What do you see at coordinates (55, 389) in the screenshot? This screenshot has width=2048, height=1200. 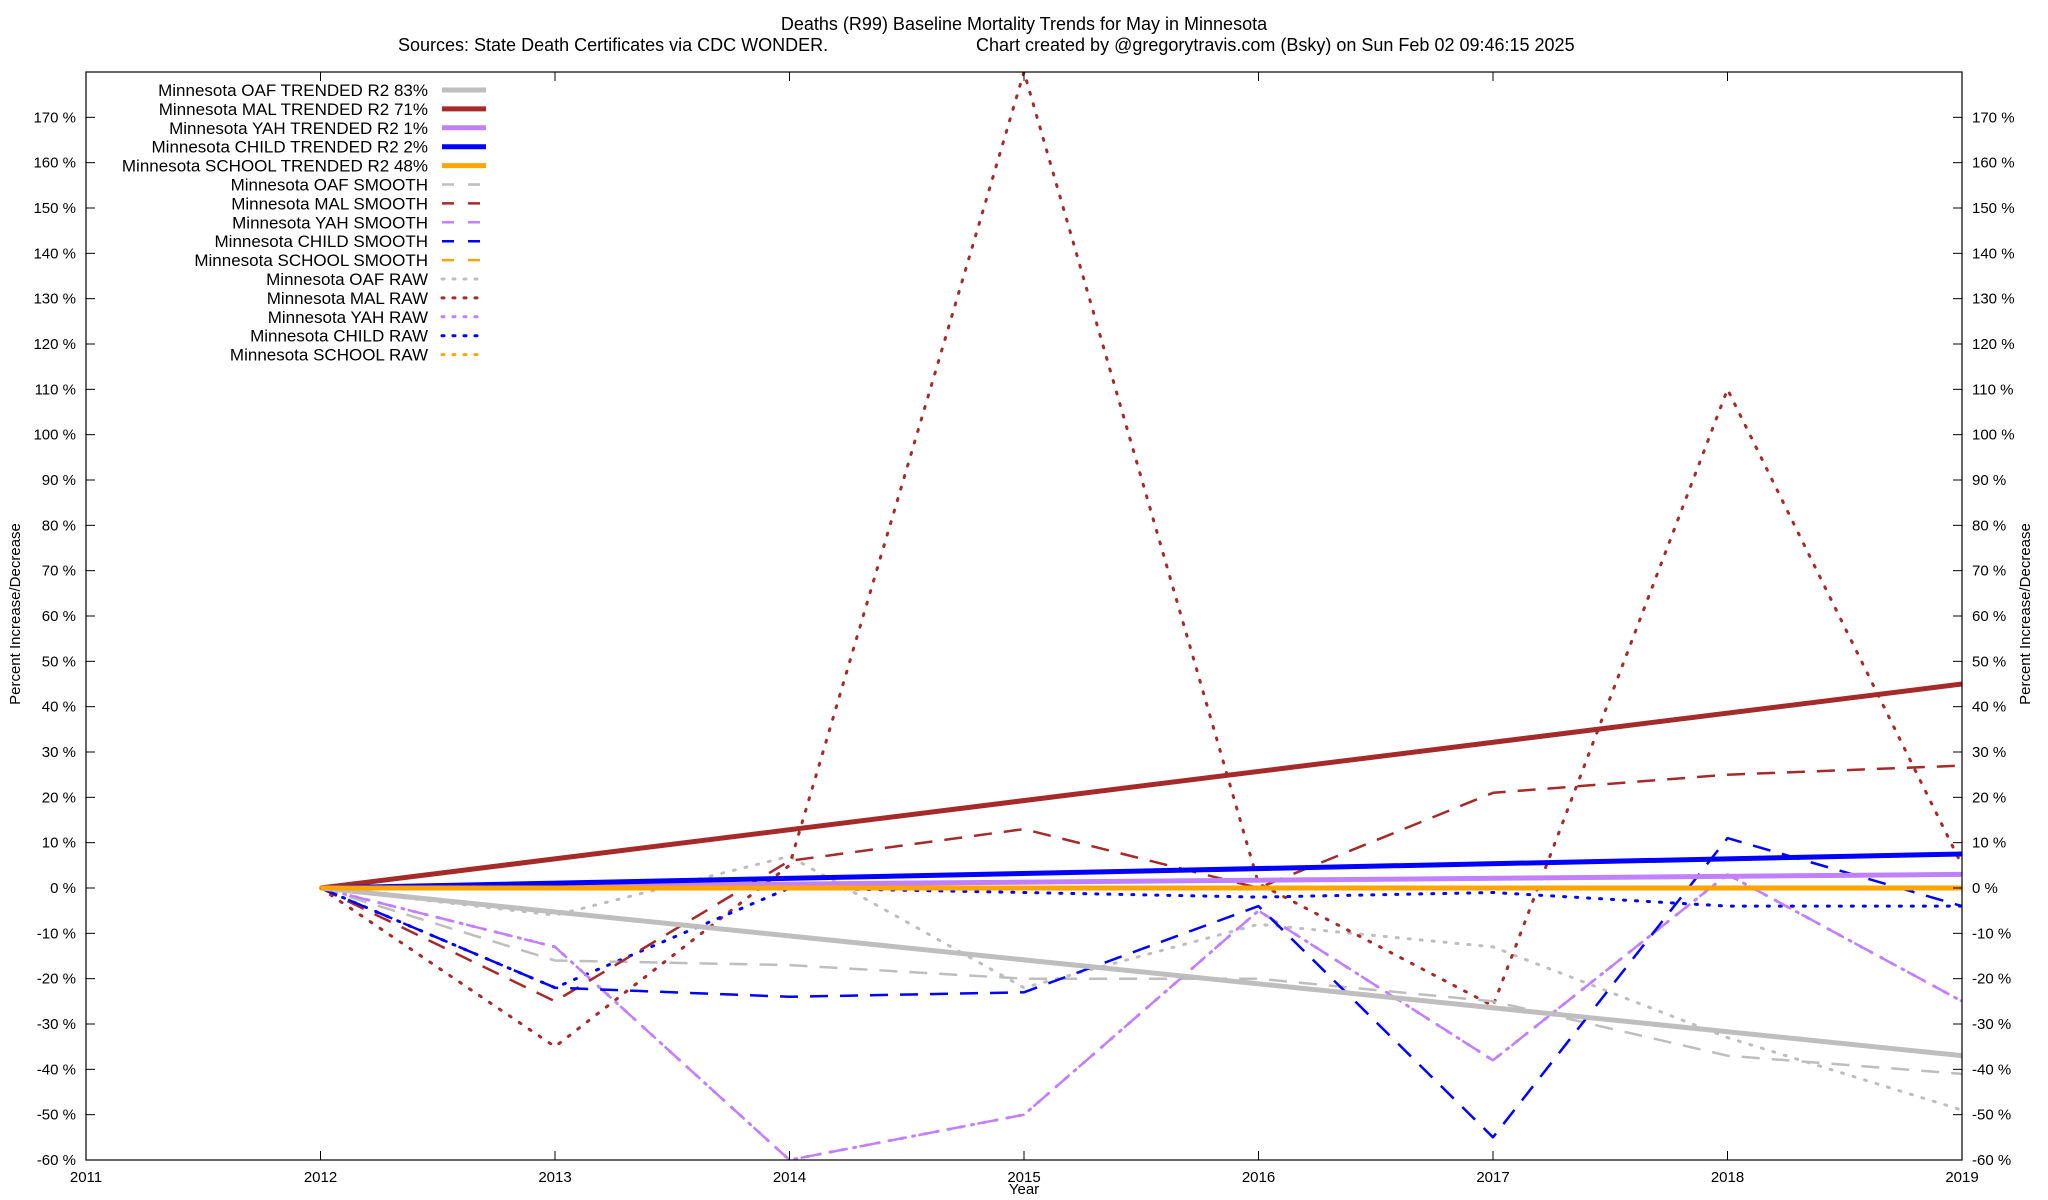 I see `y-tick-label-left: 110 %` at bounding box center [55, 389].